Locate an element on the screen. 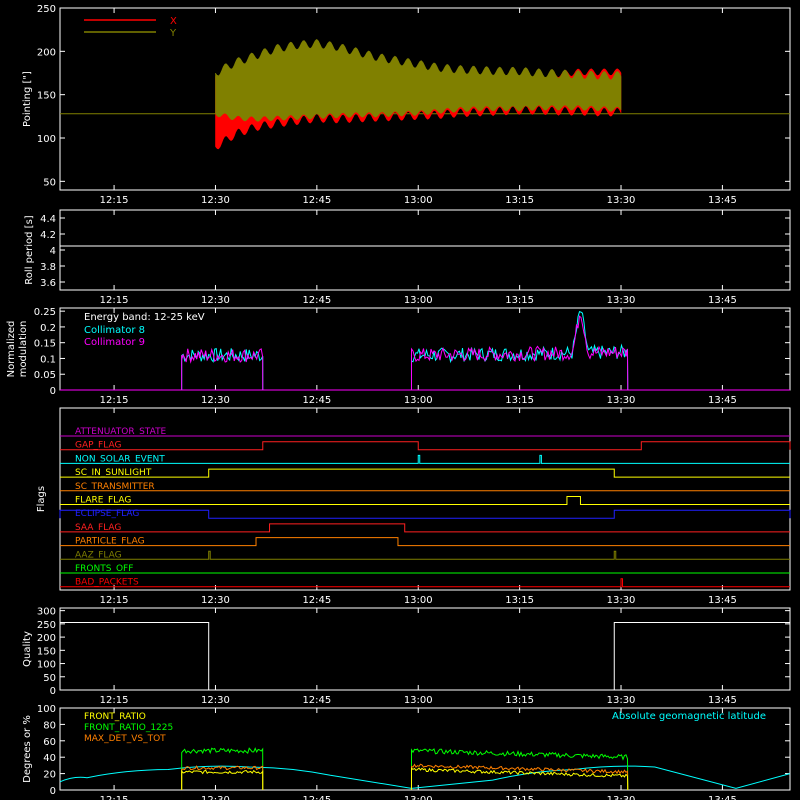 Image resolution: width=800 pixels, height=800 pixels. flag-label: FLARE_FLAG is located at coordinates (103, 501).